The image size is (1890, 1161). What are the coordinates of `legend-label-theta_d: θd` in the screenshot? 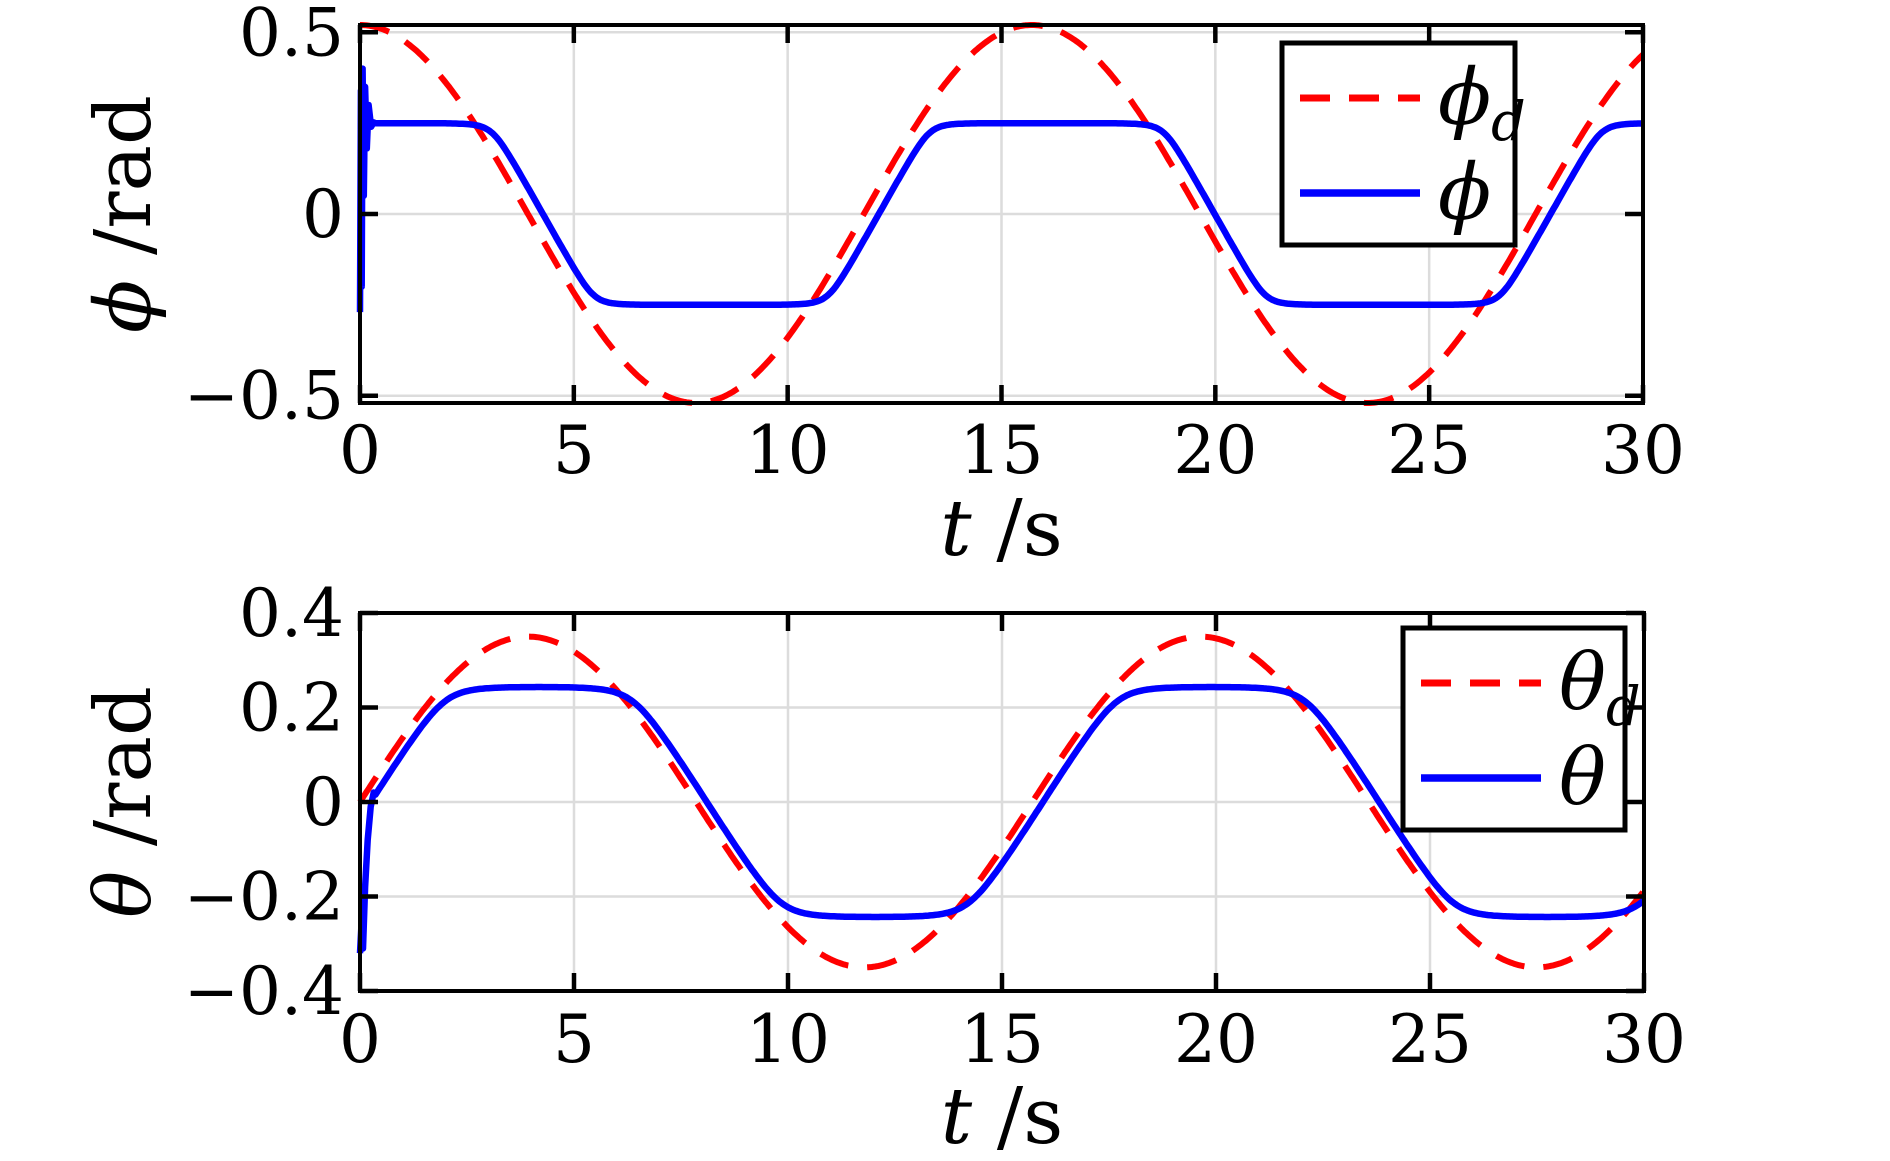 It's located at (1600, 688).